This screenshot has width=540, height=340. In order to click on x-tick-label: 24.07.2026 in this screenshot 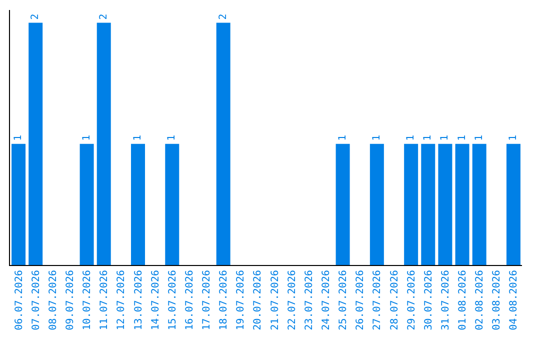, I will do `click(326, 300)`.